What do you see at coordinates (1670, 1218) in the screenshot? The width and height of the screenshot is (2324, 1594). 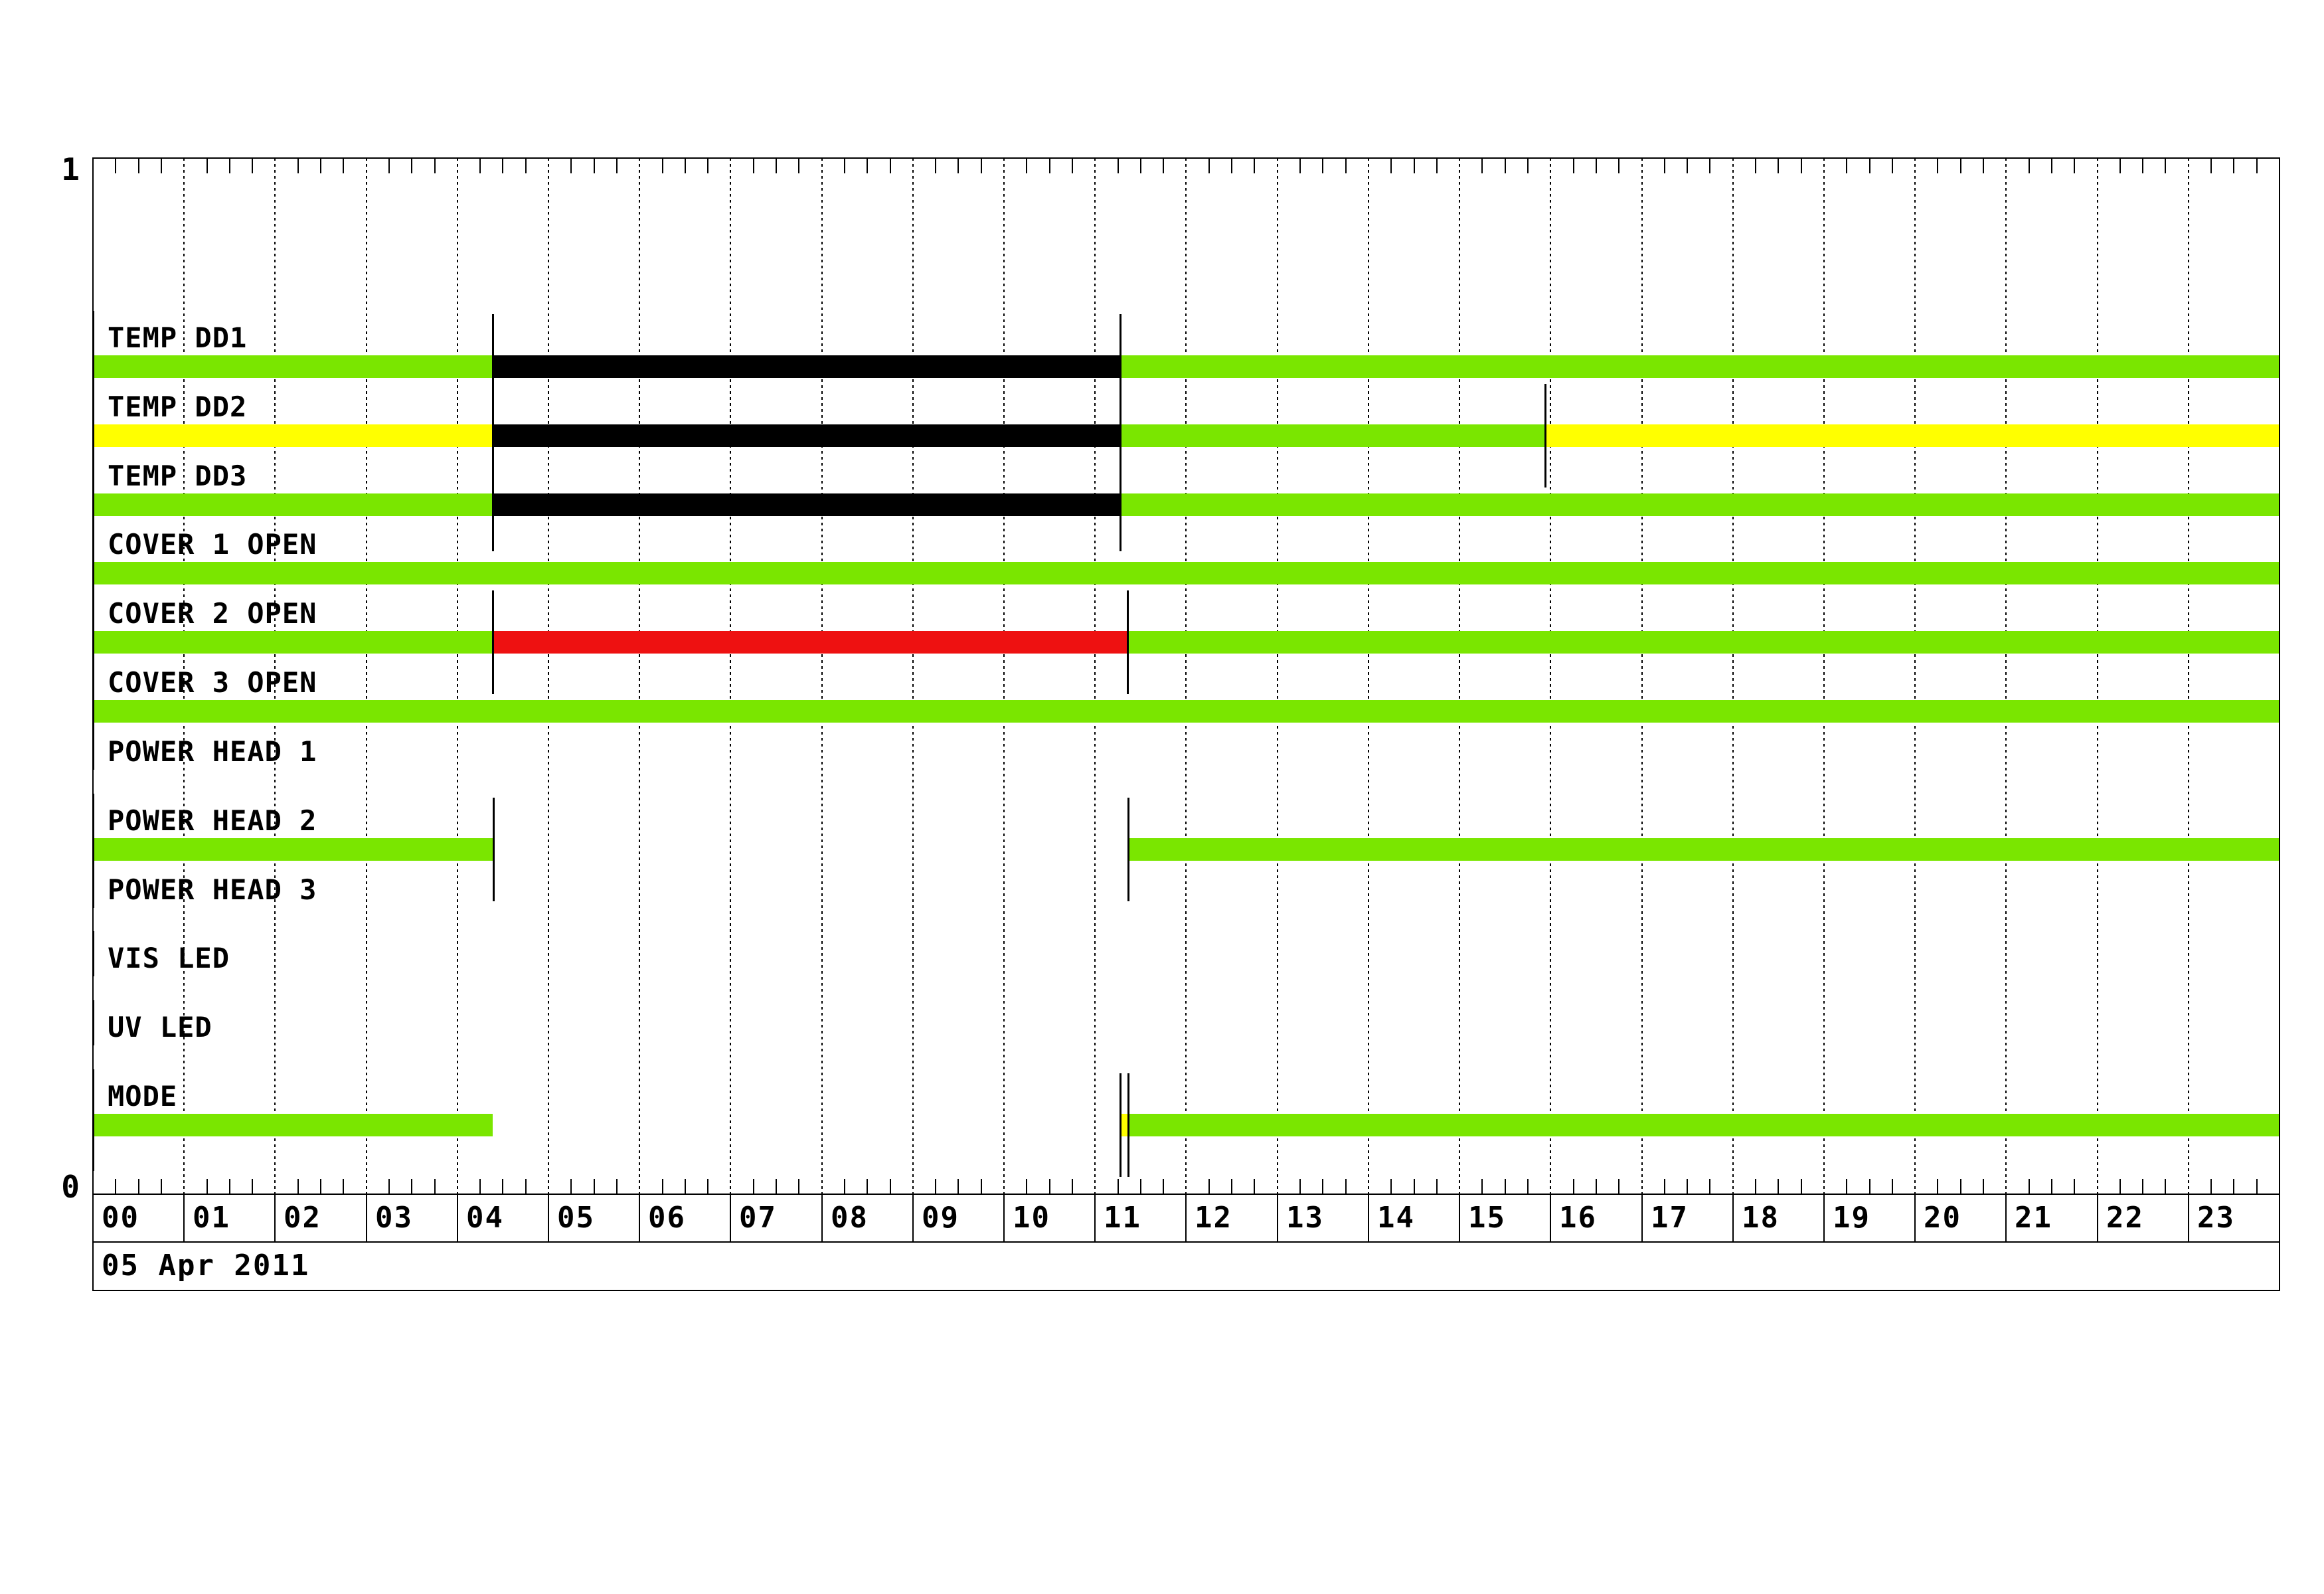 I see `hour-label: 17` at bounding box center [1670, 1218].